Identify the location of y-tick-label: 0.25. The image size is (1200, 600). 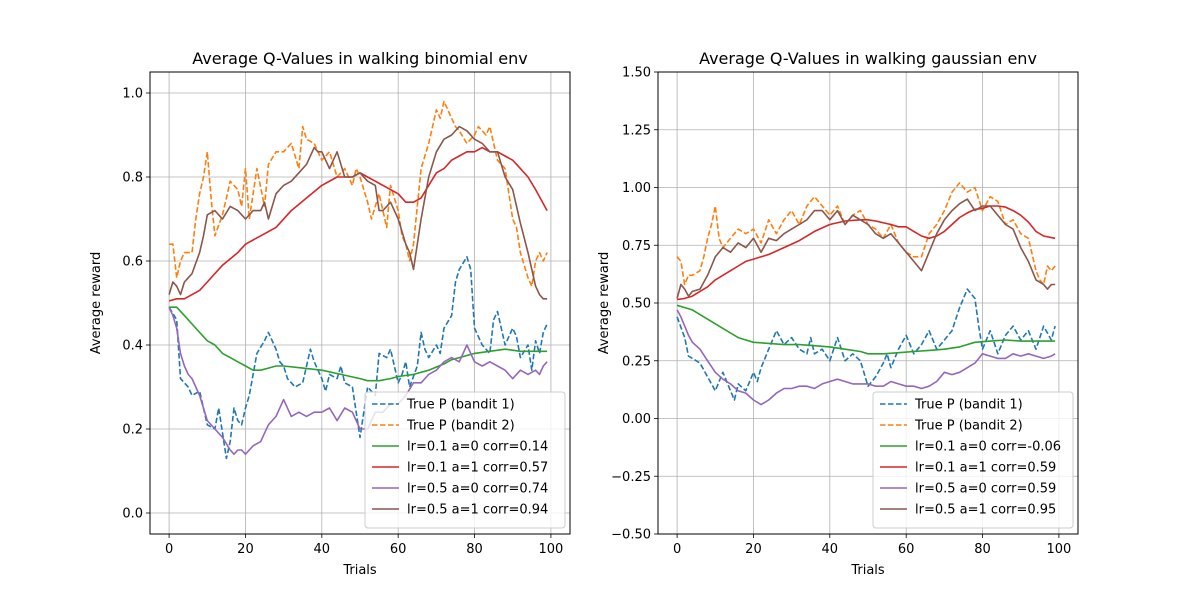
(636, 361).